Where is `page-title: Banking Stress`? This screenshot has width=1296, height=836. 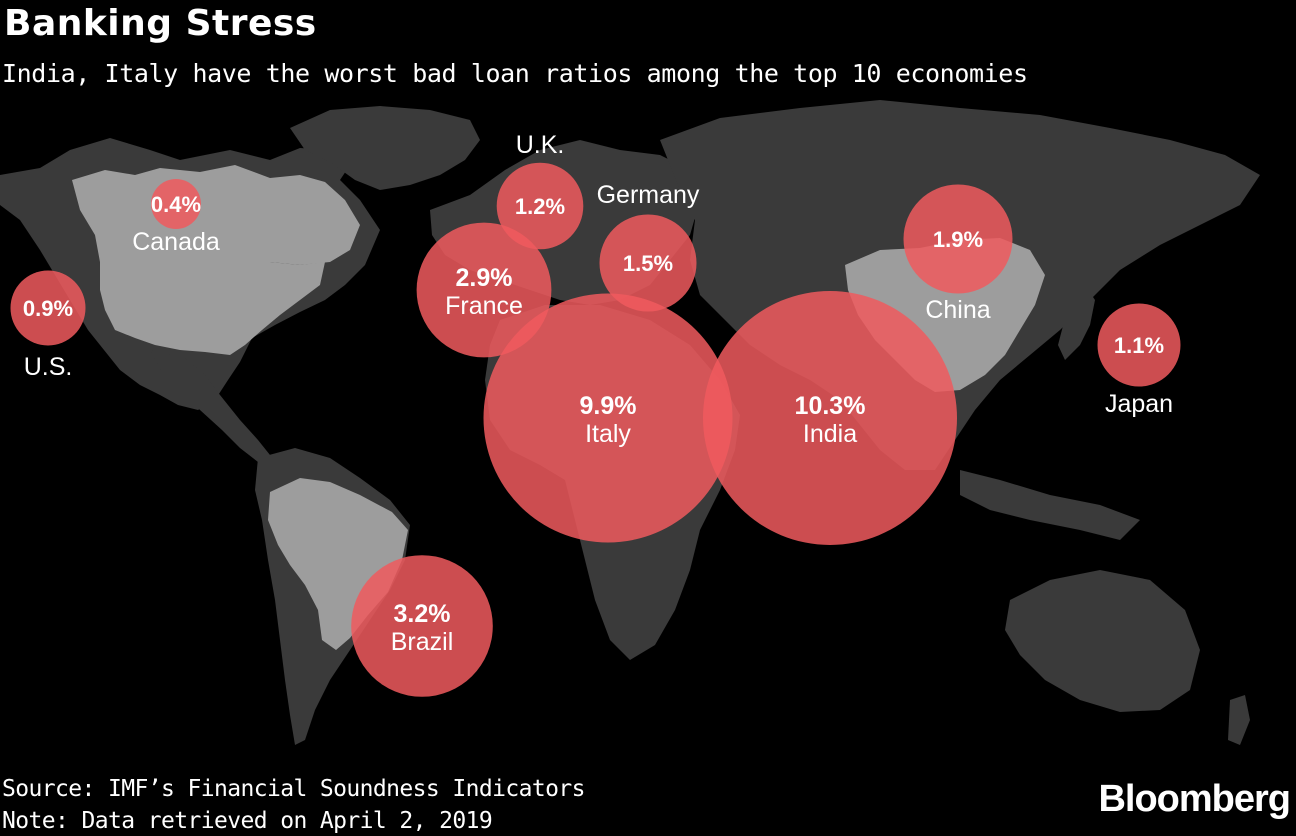 page-title: Banking Stress is located at coordinates (160, 23).